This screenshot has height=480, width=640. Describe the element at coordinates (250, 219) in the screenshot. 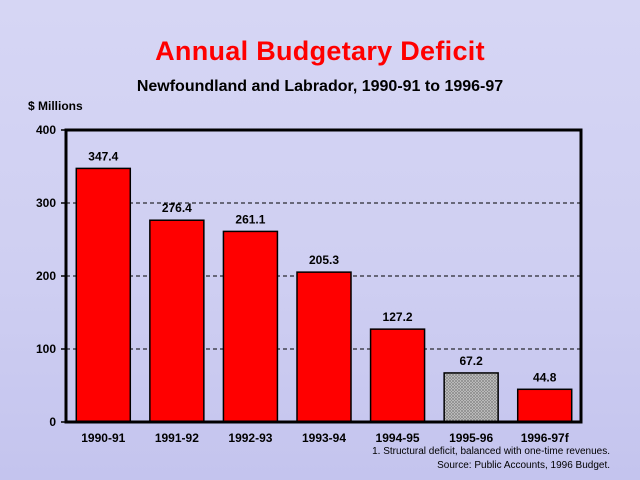

I see `value-label: 261.1` at that location.